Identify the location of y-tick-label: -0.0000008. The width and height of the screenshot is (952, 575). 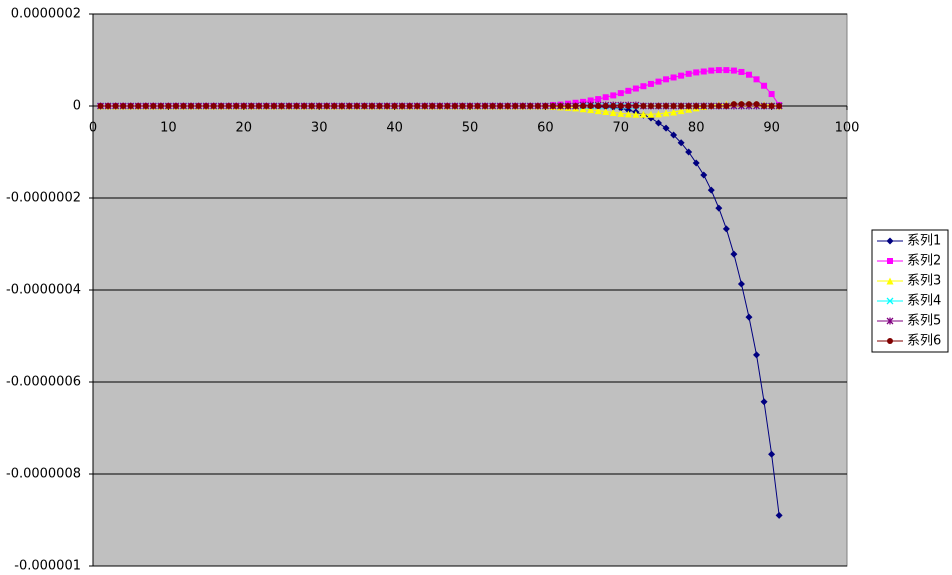
(43, 474).